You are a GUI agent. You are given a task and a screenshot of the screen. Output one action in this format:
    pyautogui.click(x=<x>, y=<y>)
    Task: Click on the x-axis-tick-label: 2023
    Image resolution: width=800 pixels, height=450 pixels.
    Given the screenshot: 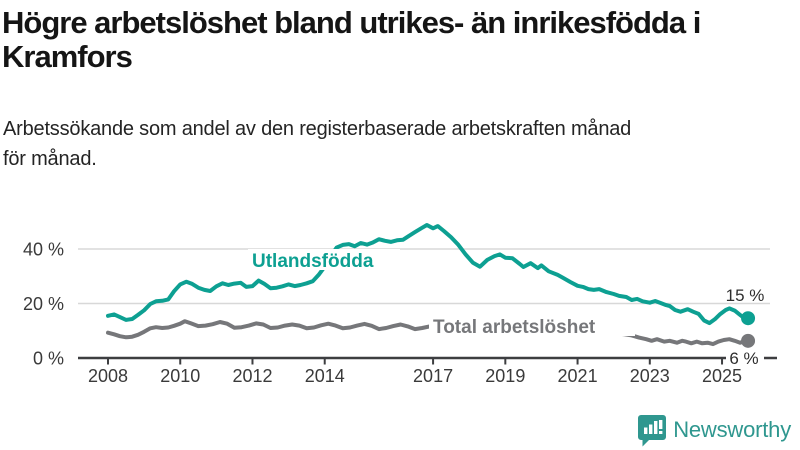 What is the action you would take?
    pyautogui.click(x=650, y=376)
    